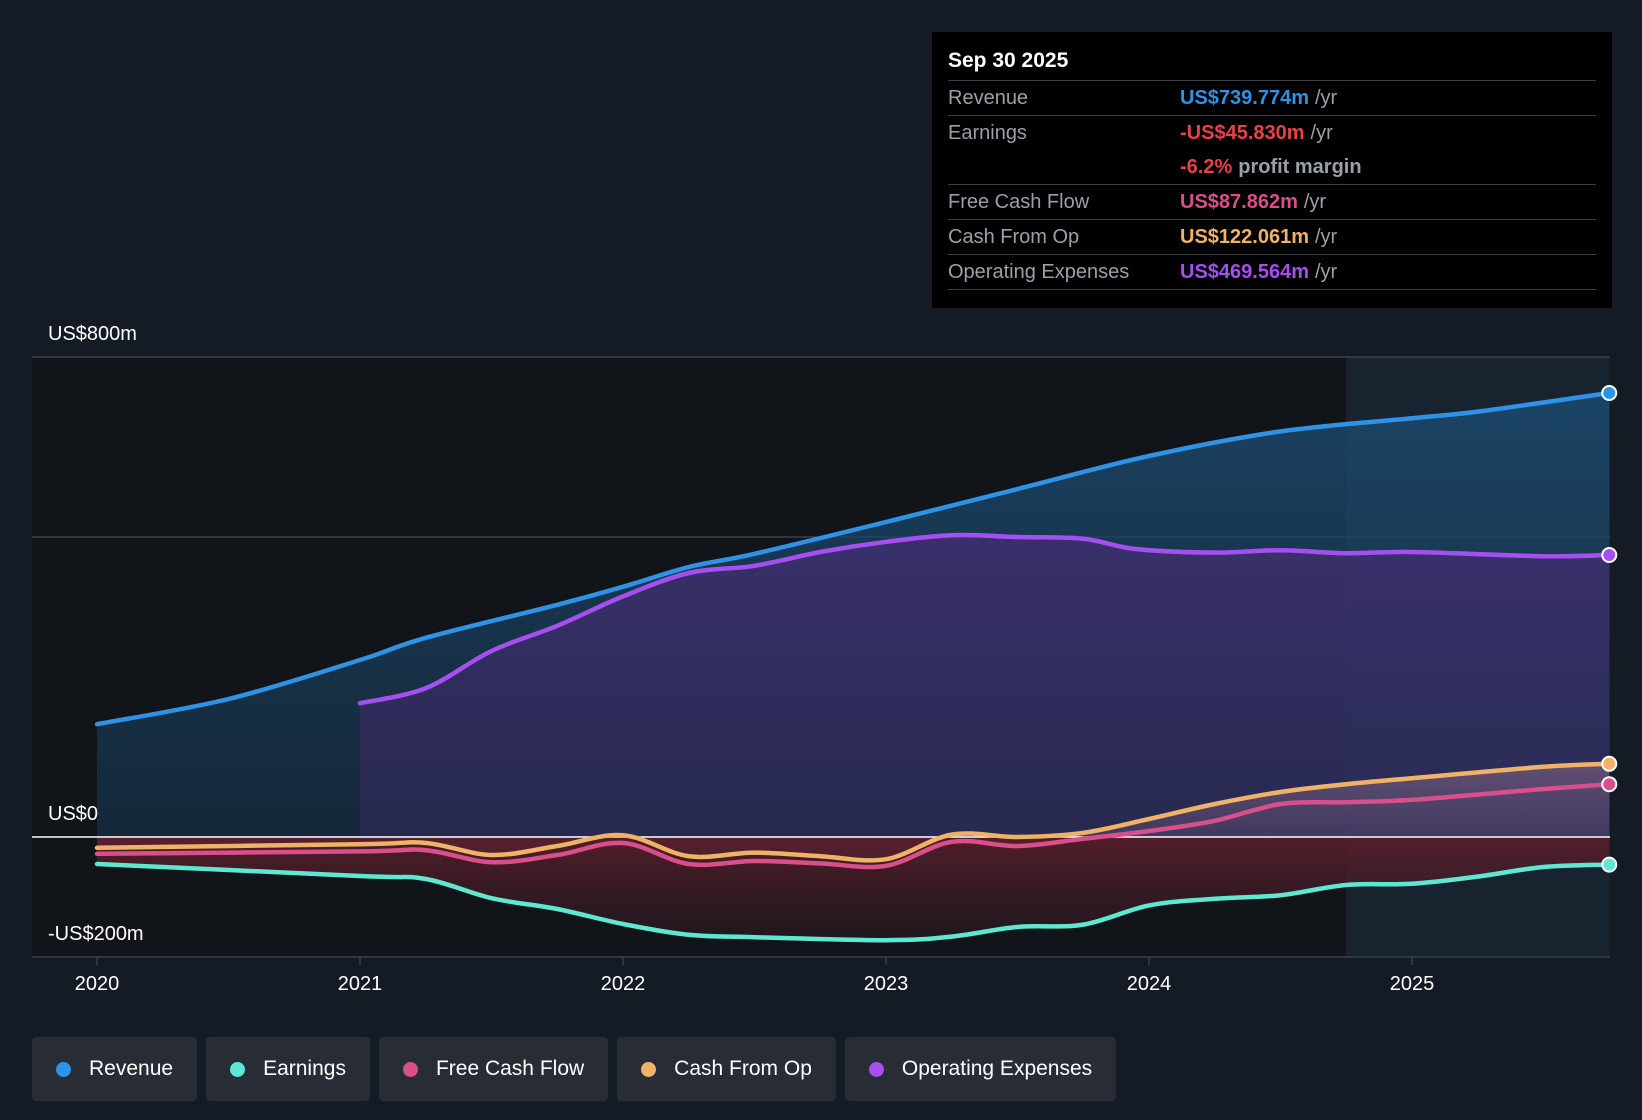 The height and width of the screenshot is (1120, 1642). What do you see at coordinates (623, 984) in the screenshot?
I see `x-tick-label: 2022` at bounding box center [623, 984].